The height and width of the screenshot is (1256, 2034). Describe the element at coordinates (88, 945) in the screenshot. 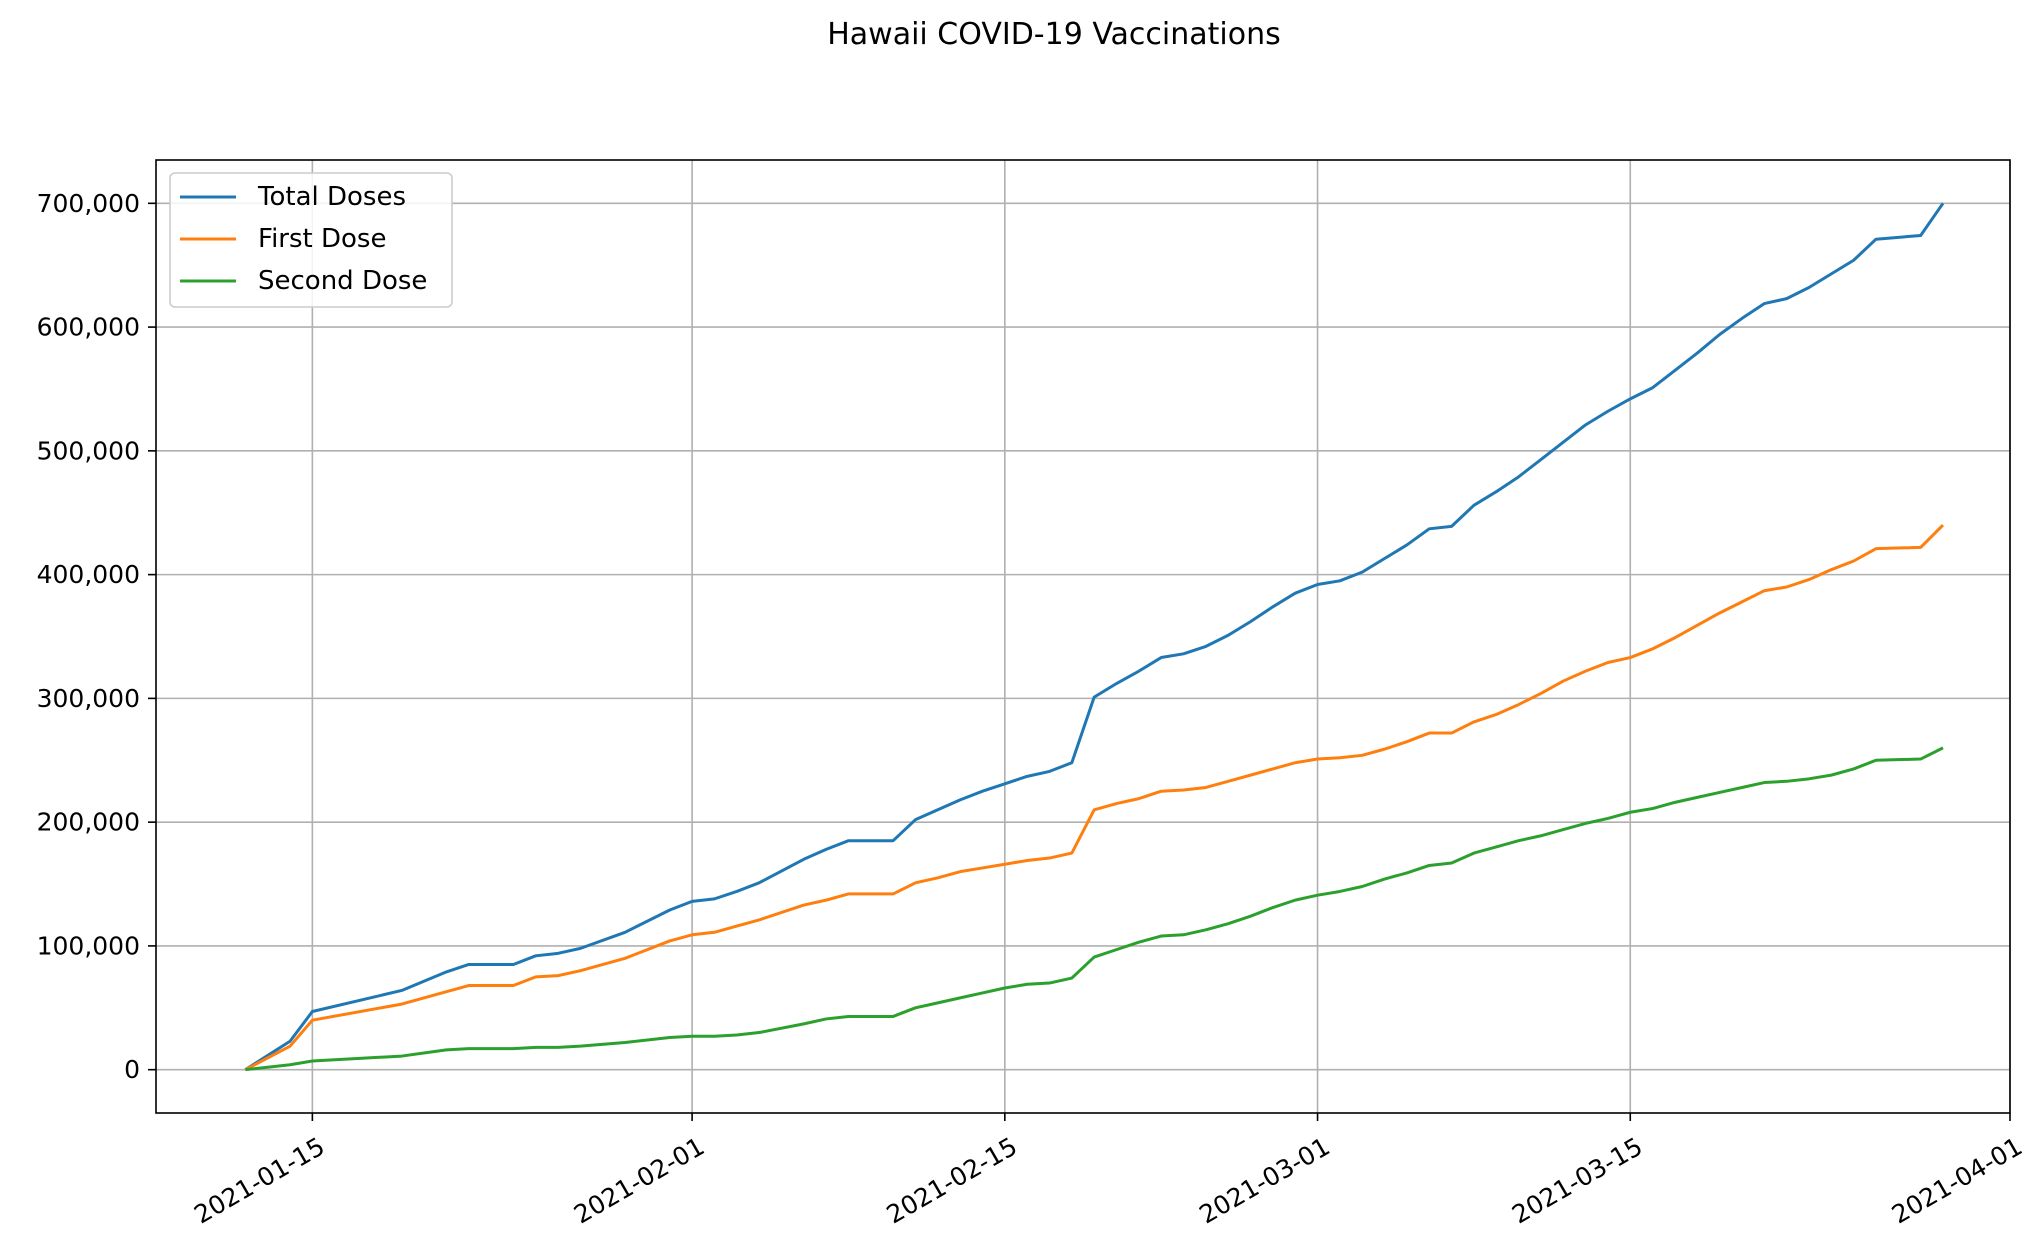

I see `y-tick-label: 100,000` at that location.